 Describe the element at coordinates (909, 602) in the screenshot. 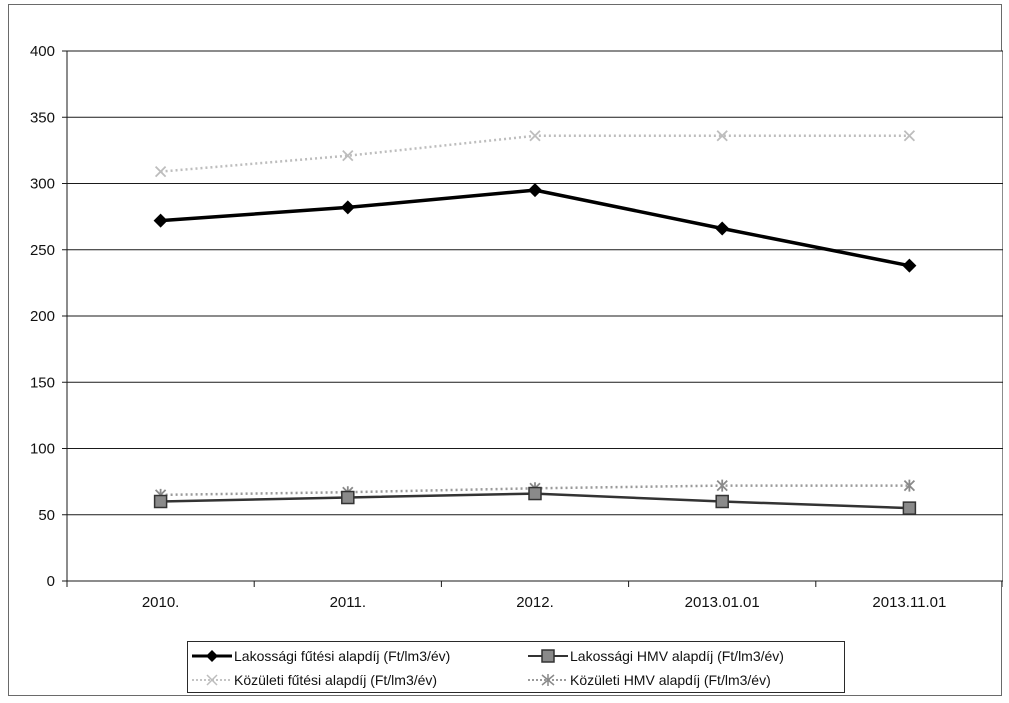

I see `x-tick-label: 2013.11.01` at that location.